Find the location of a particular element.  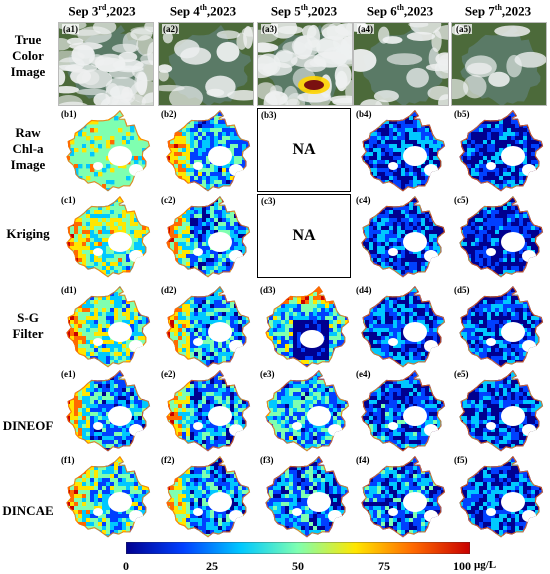

panel-e3: (e3) is located at coordinates (305, 410).